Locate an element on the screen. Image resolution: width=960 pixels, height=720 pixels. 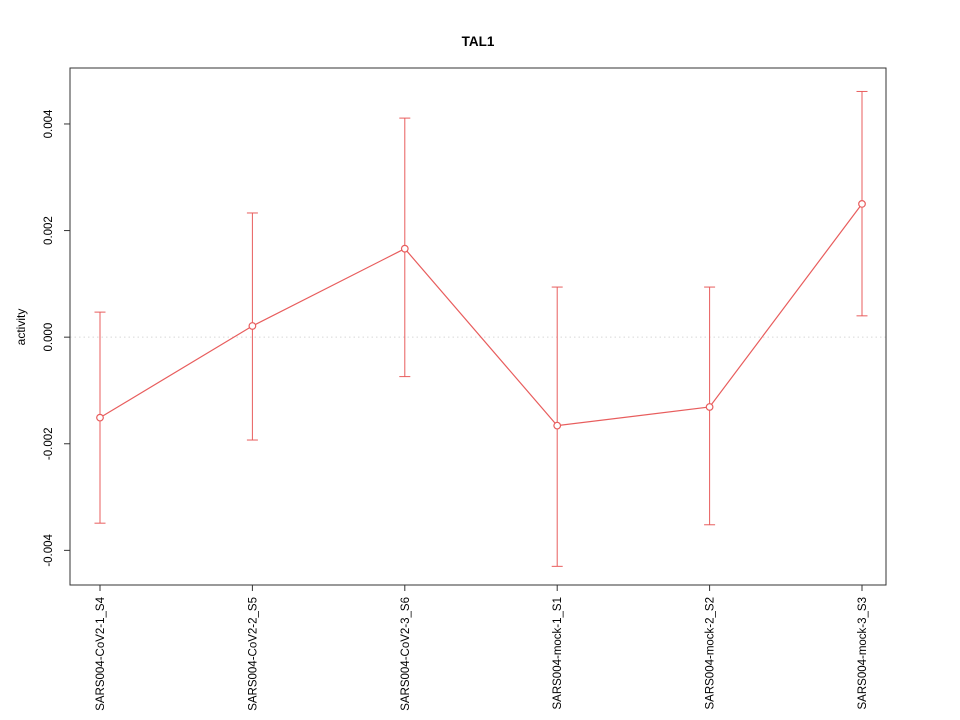
x-tick-label: SARS004-CoV2-1_S4 is located at coordinates (101, 653).